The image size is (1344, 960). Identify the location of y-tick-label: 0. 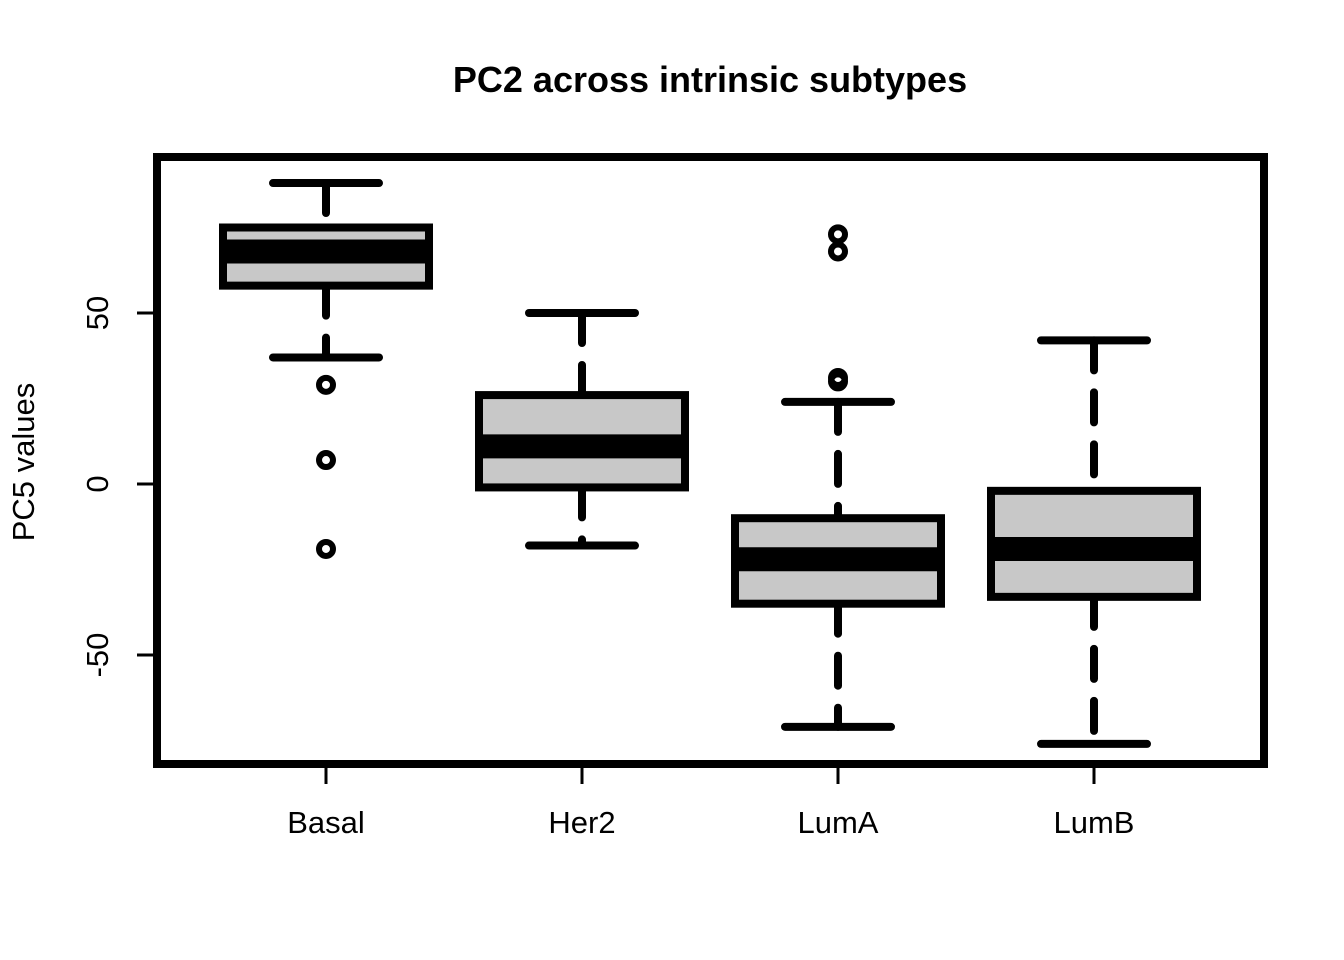
(97, 483).